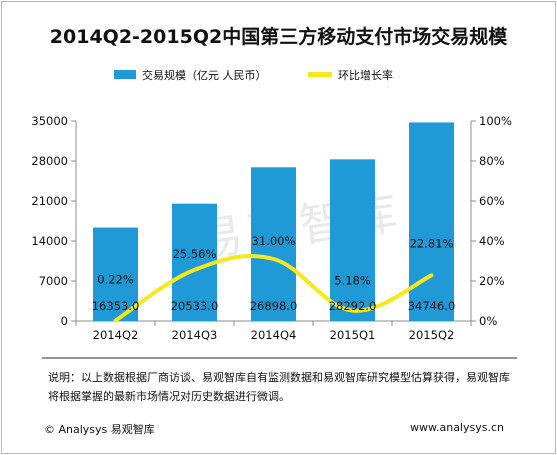 The image size is (557, 455). I want to click on line-point-label: 31.00%, so click(274, 241).